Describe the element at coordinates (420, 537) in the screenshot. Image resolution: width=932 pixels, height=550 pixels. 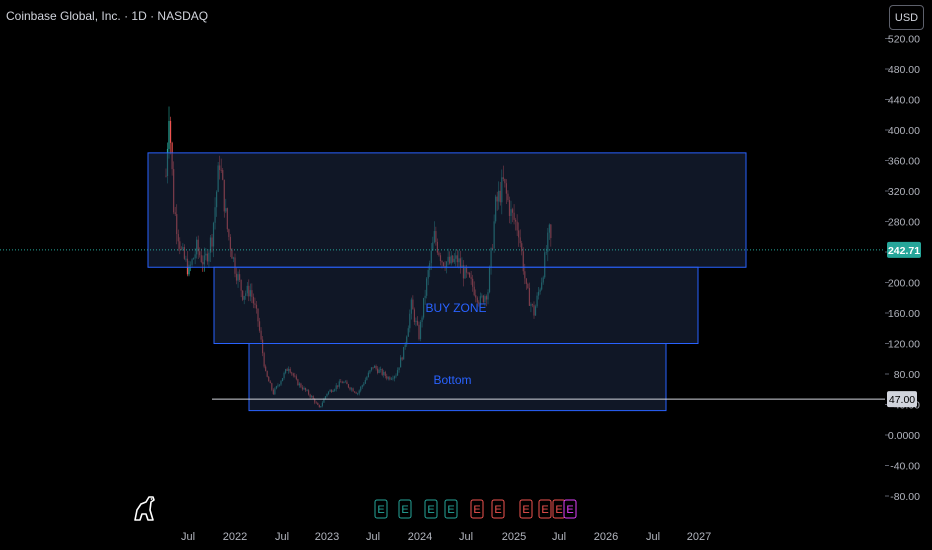
I see `time-tick-label: 2024` at that location.